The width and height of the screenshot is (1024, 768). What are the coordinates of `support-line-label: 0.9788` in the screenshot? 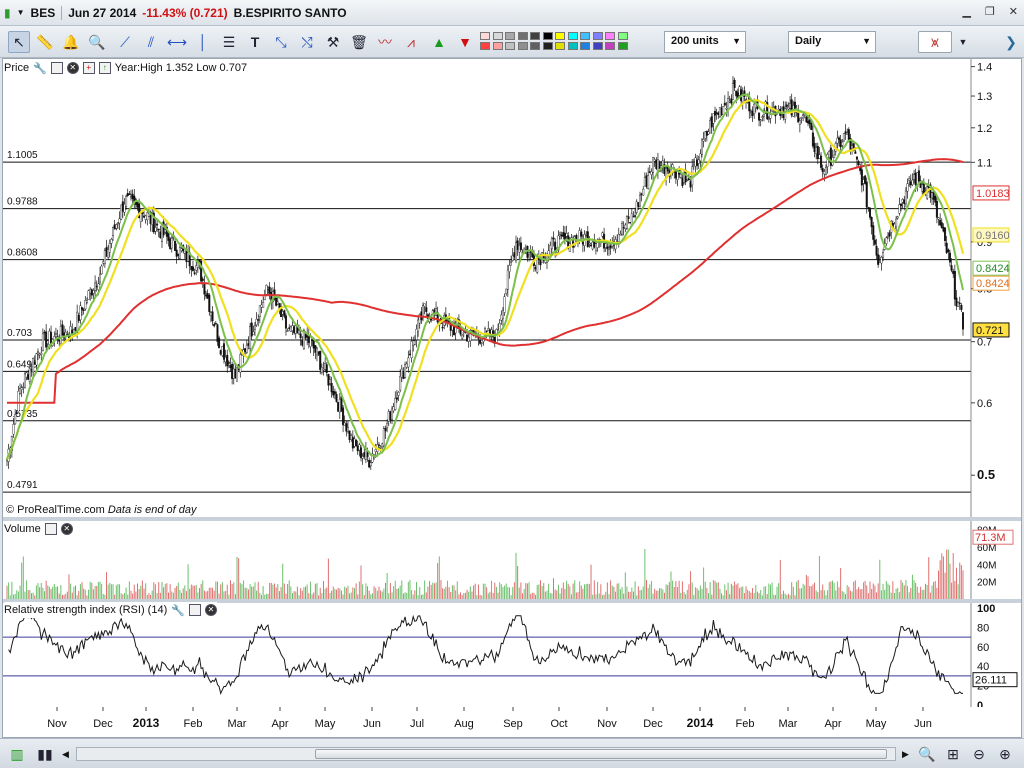 It's located at (22, 202).